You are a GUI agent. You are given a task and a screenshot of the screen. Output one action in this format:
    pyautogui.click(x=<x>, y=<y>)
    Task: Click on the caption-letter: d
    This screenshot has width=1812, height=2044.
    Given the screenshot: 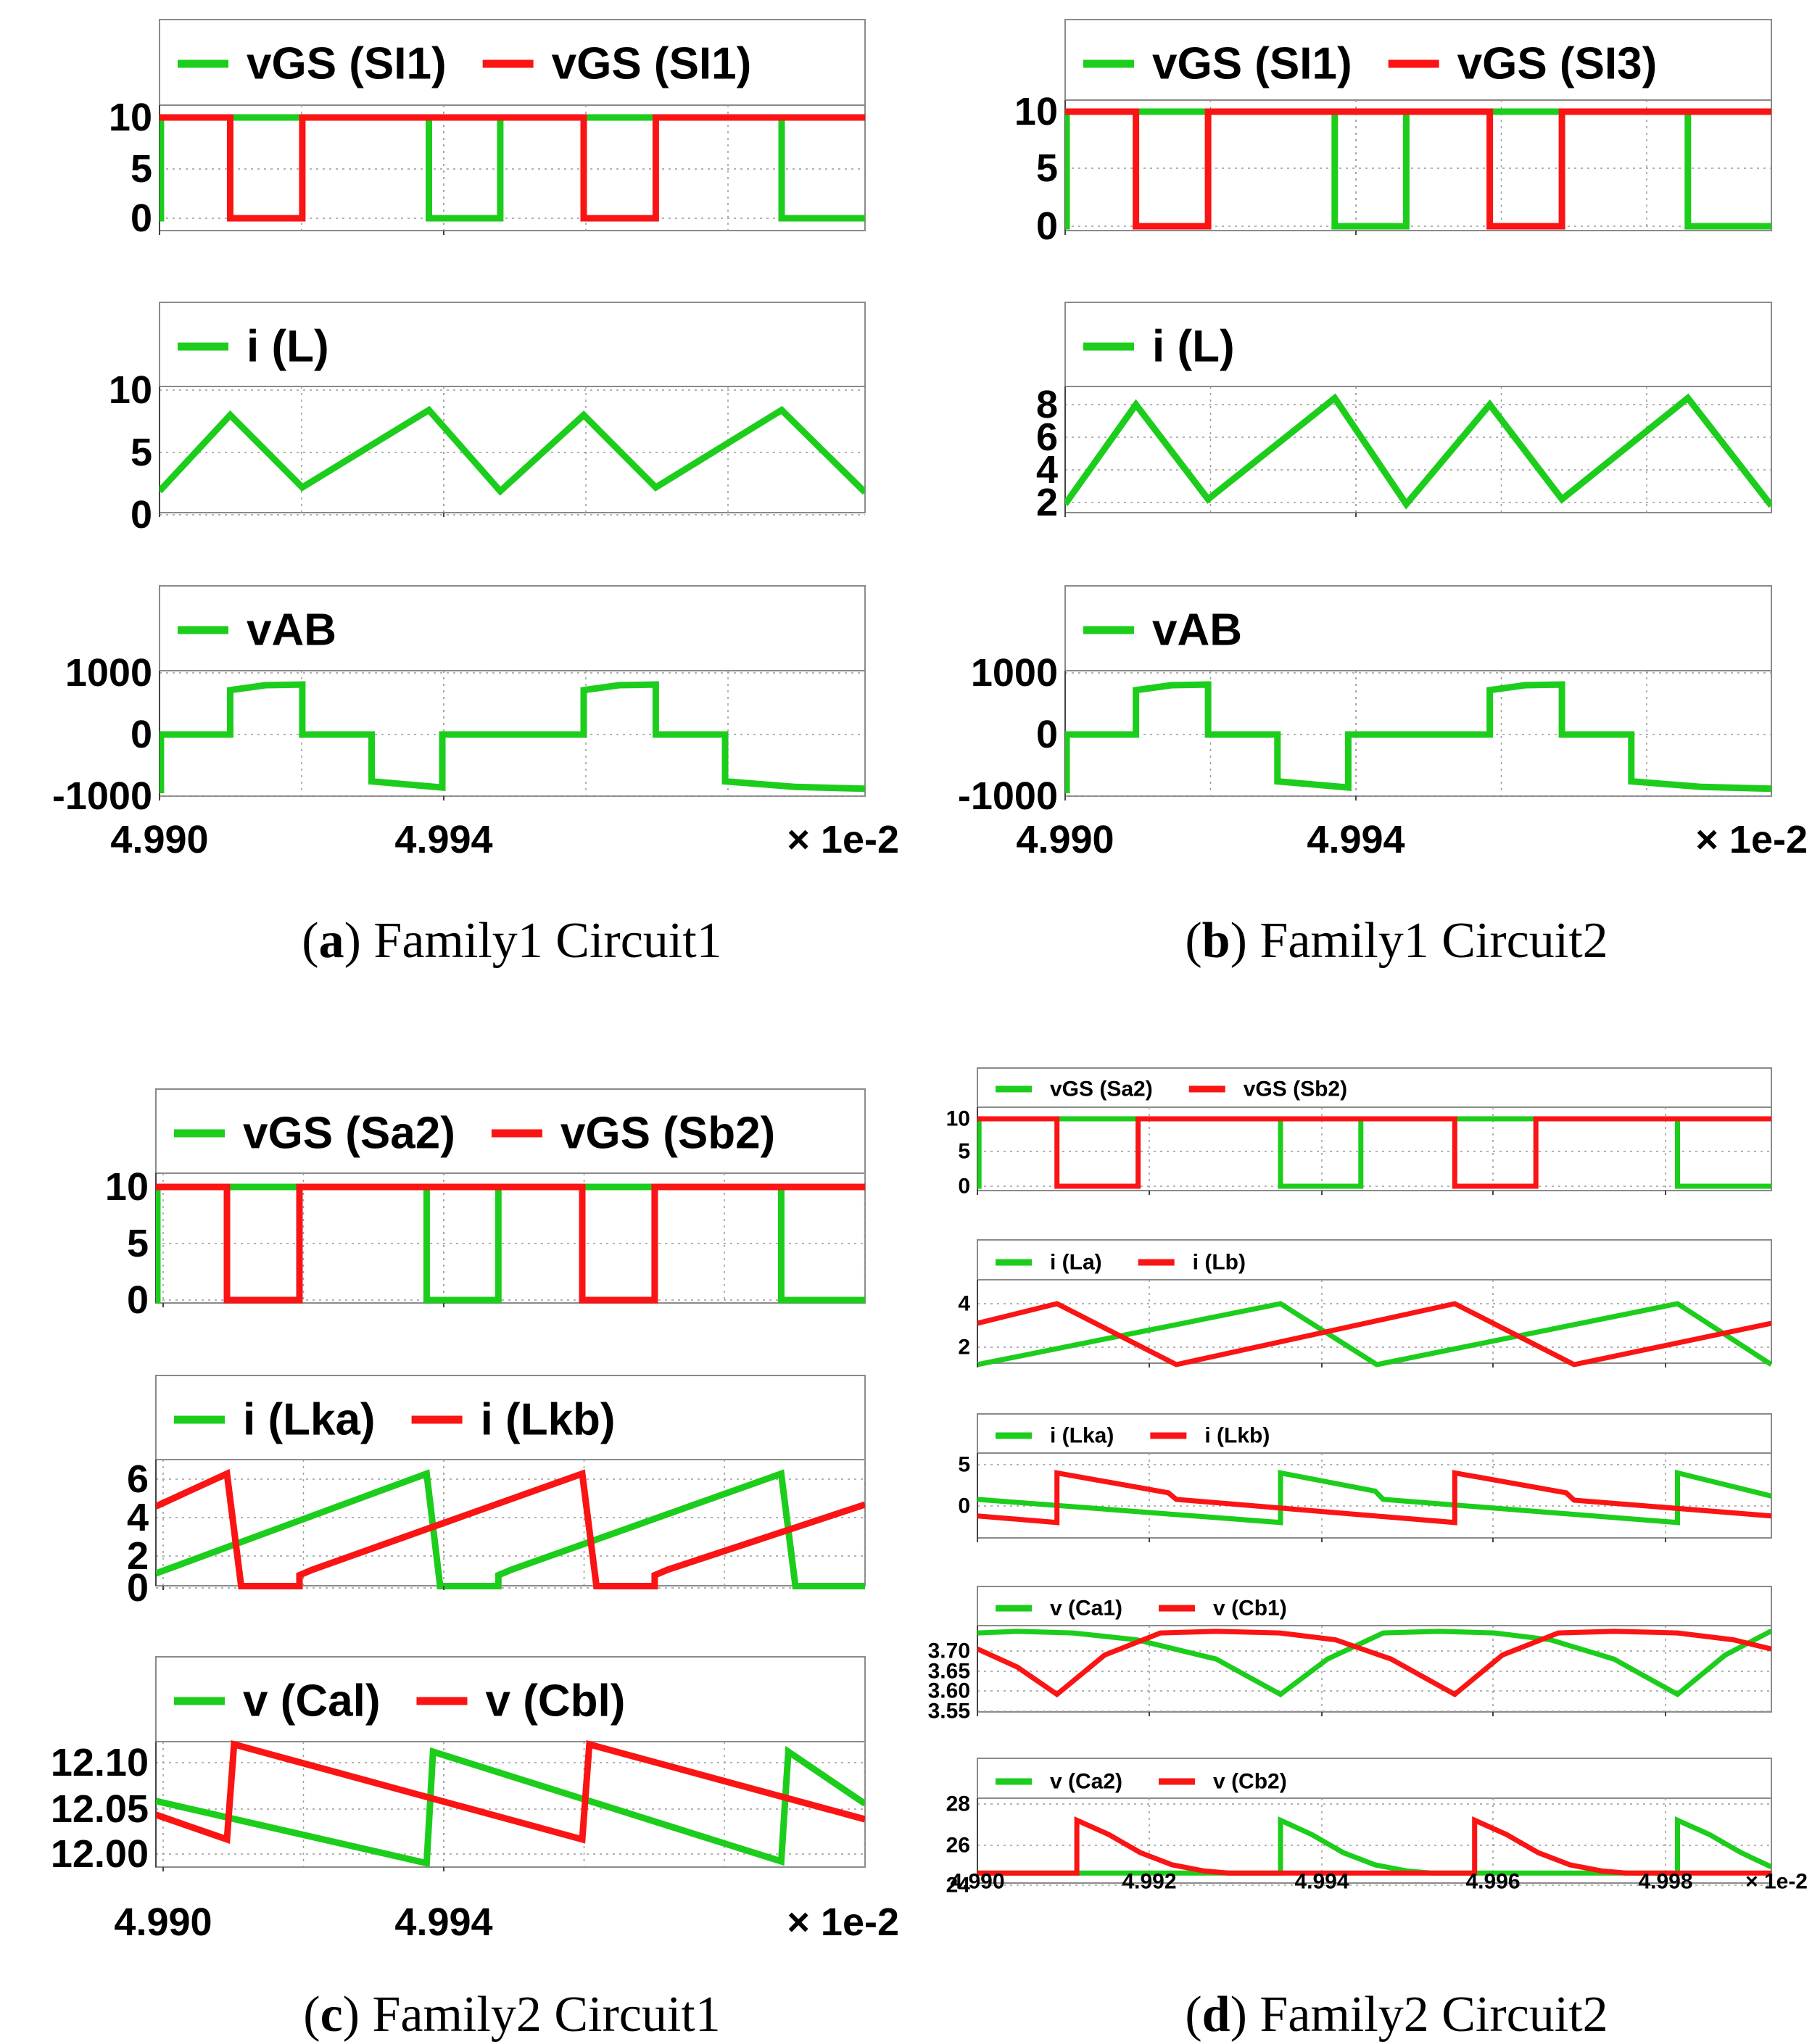 What is the action you would take?
    pyautogui.click(x=1216, y=2015)
    